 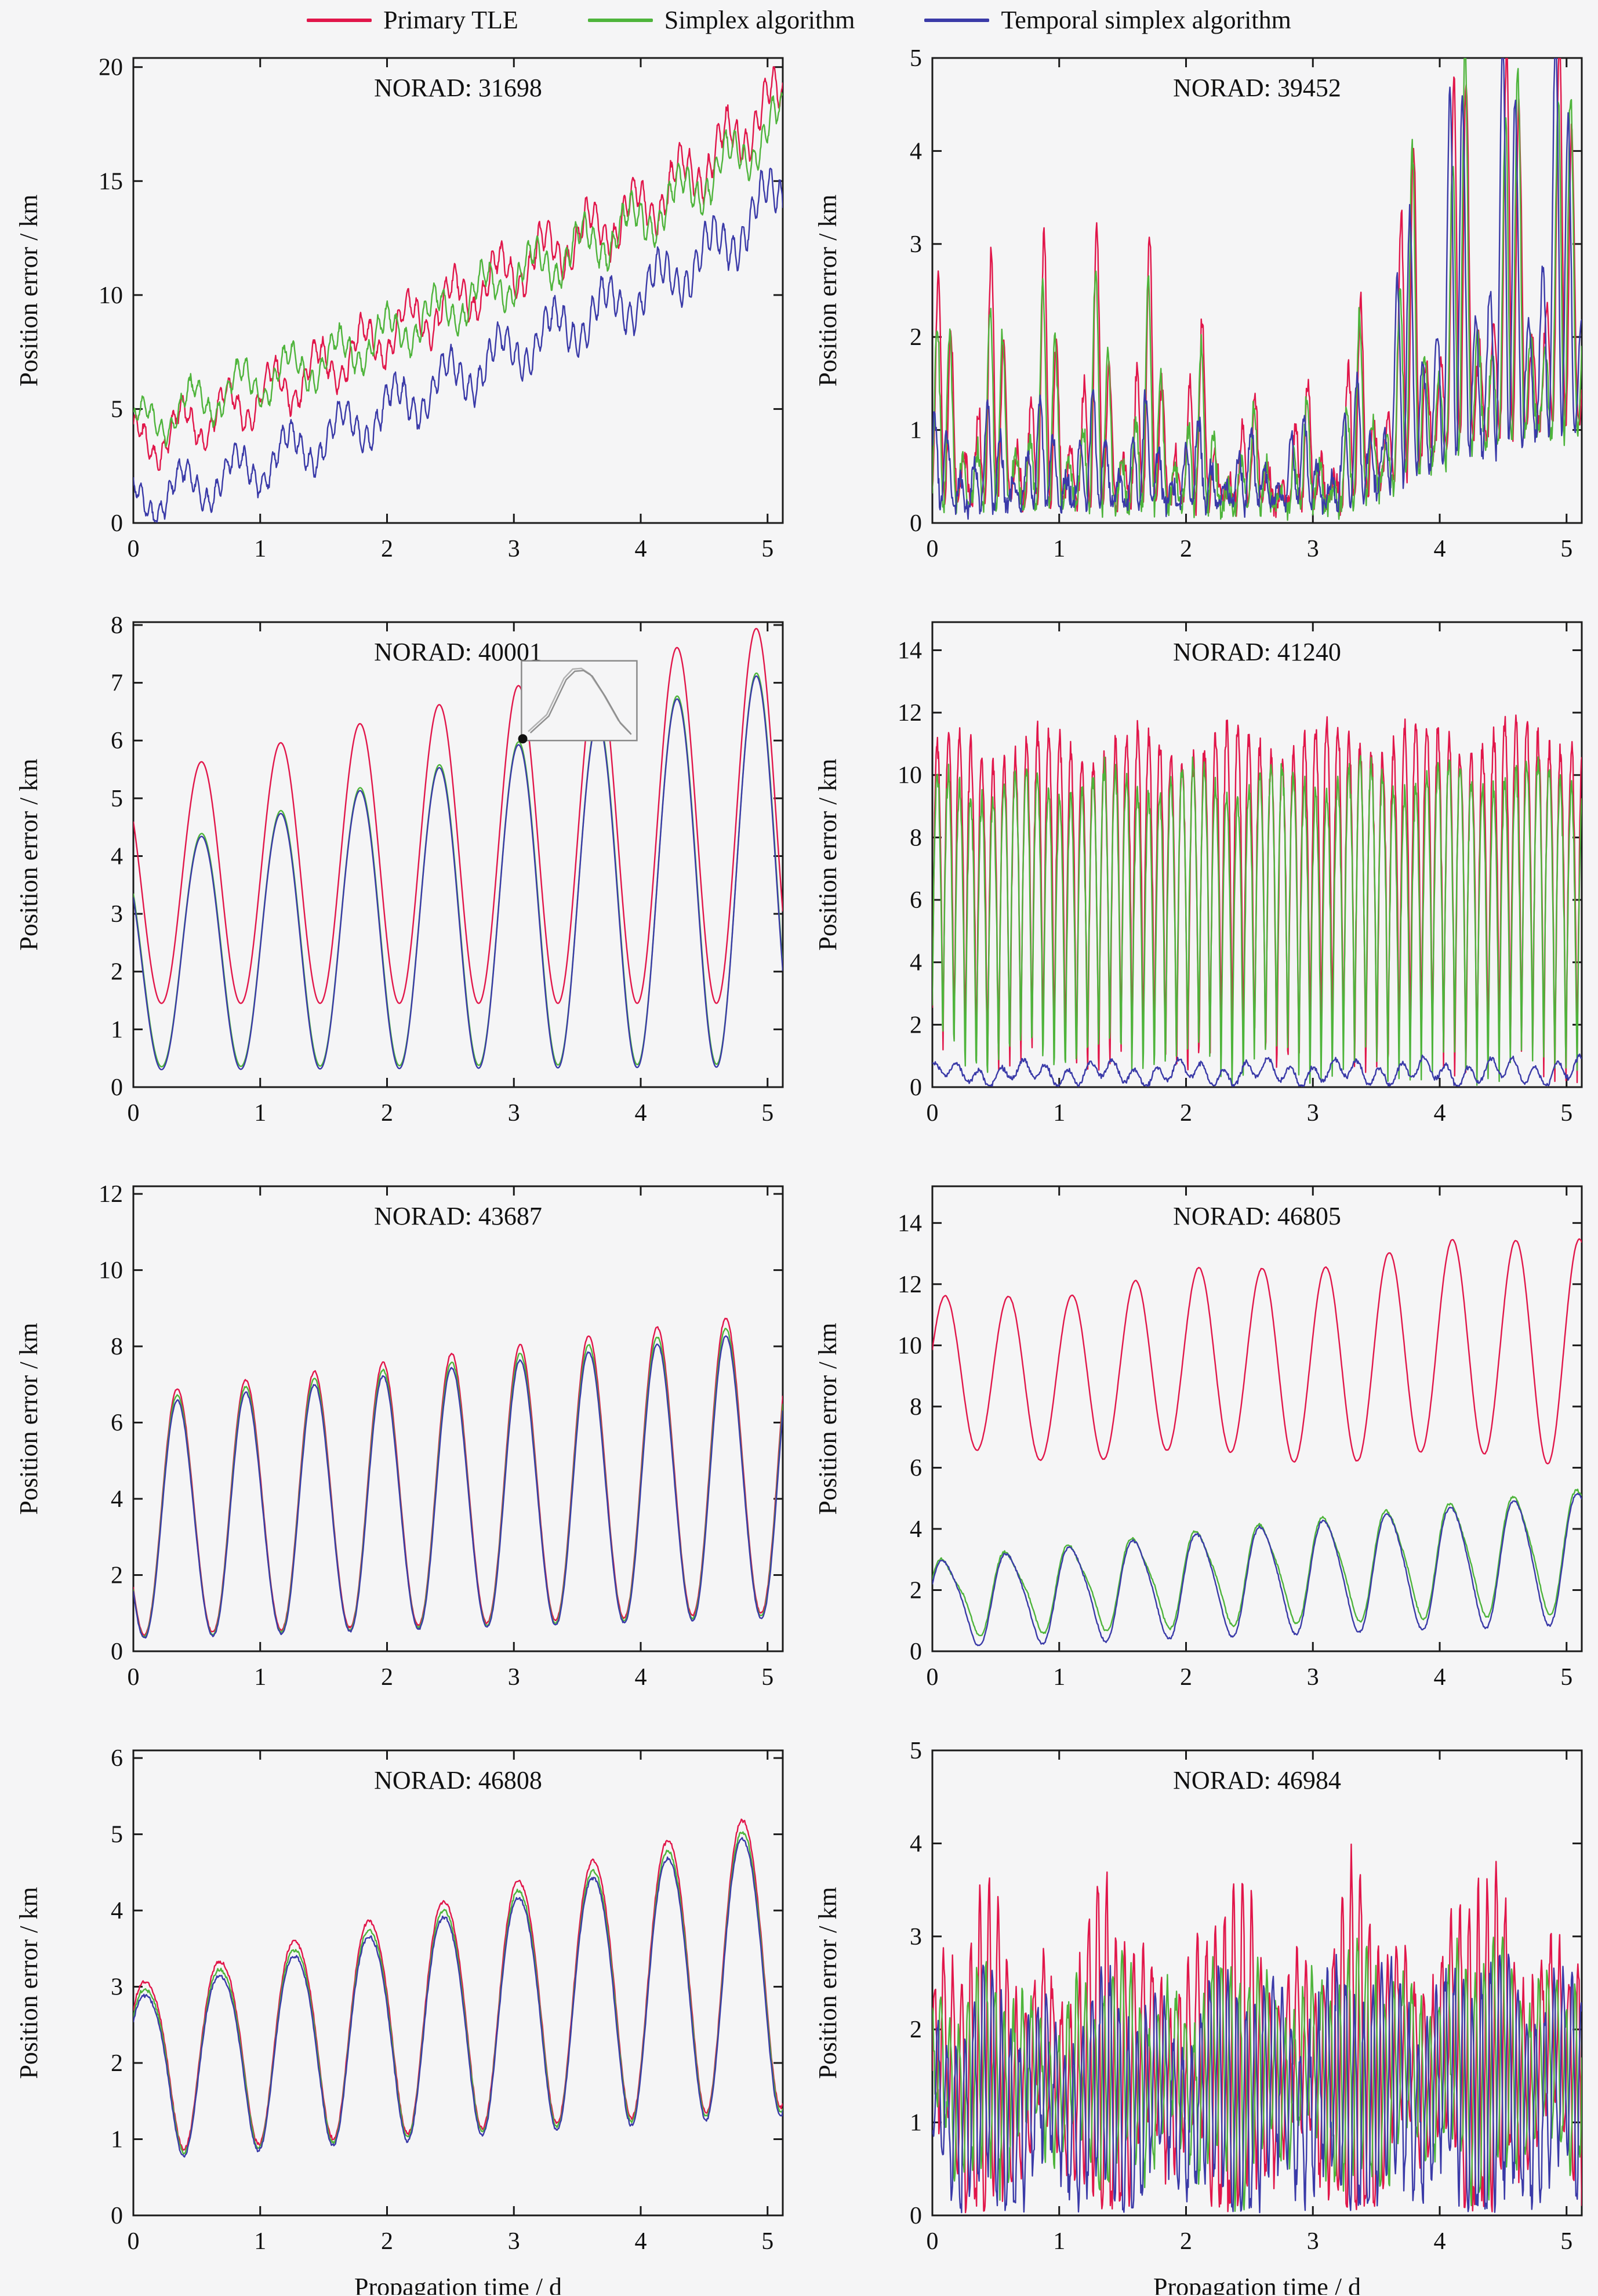 What do you see at coordinates (1257, 652) in the screenshot?
I see `plot-title: NORAD: 41240` at bounding box center [1257, 652].